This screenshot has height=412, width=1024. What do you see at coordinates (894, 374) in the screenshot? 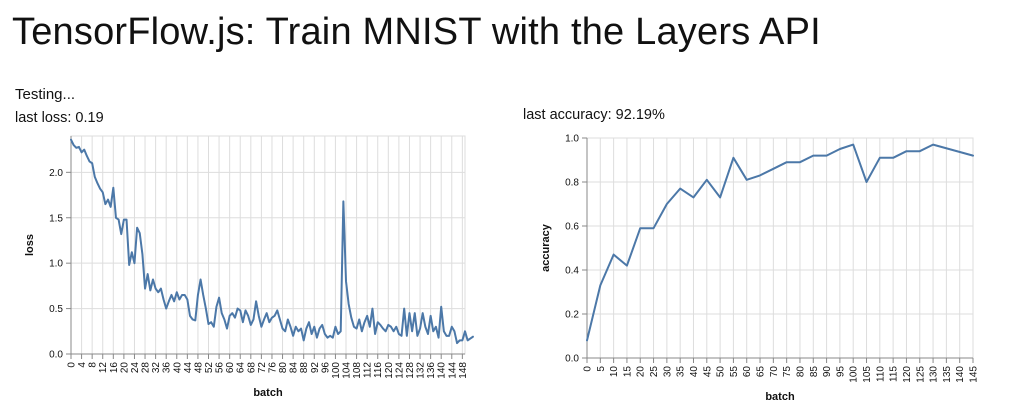
I see `accuracy-x-tick-label: 115` at bounding box center [894, 374].